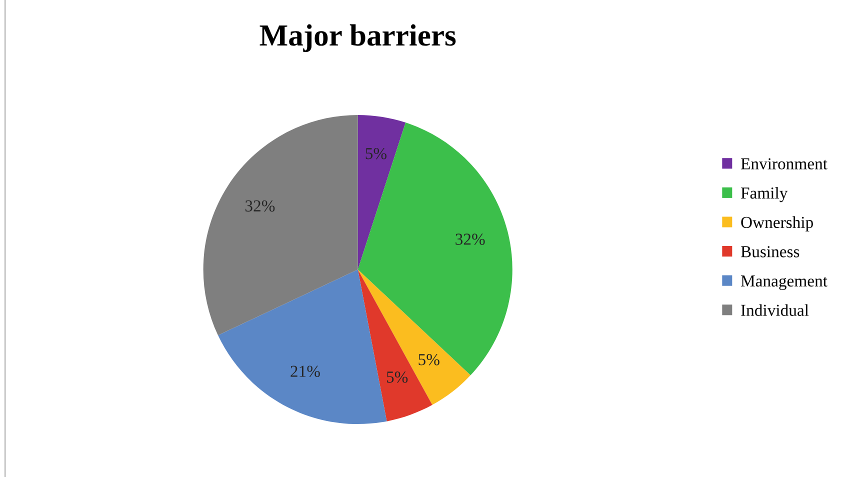  Describe the element at coordinates (305, 372) in the screenshot. I see `data-label: 21%` at that location.